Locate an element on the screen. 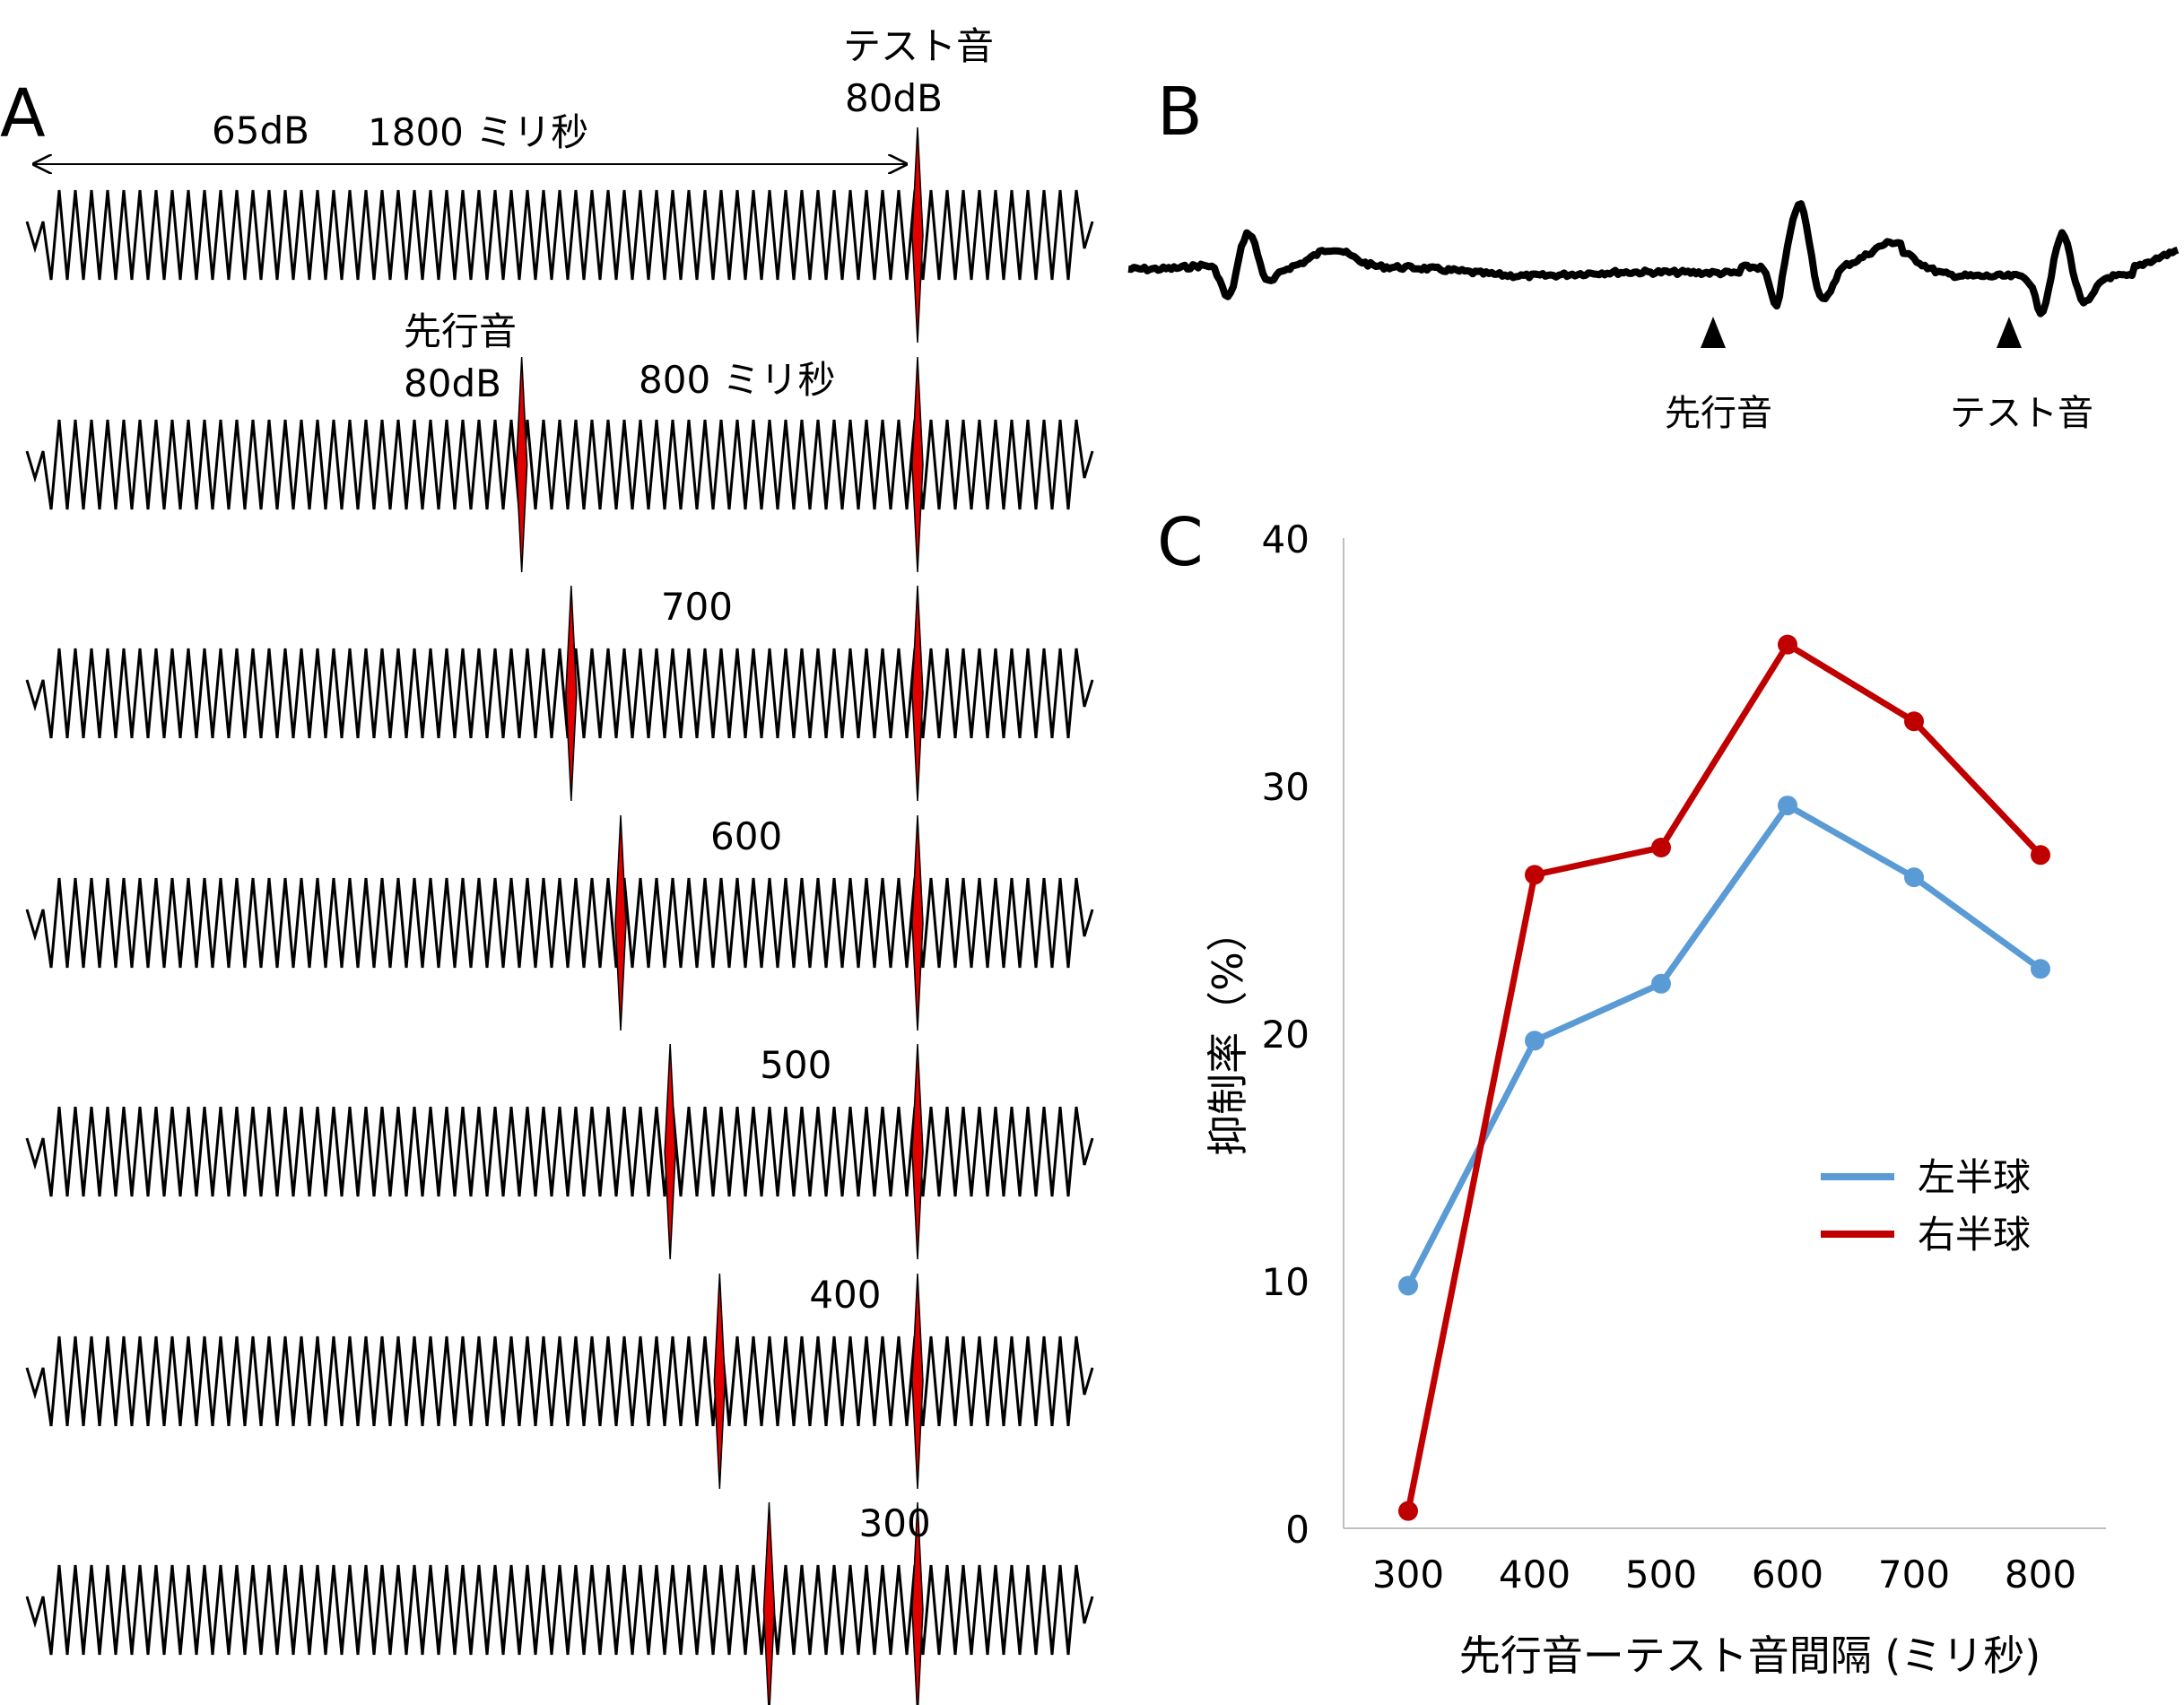 The height and width of the screenshot is (1705, 2184). interval-label: 600 is located at coordinates (746, 836).